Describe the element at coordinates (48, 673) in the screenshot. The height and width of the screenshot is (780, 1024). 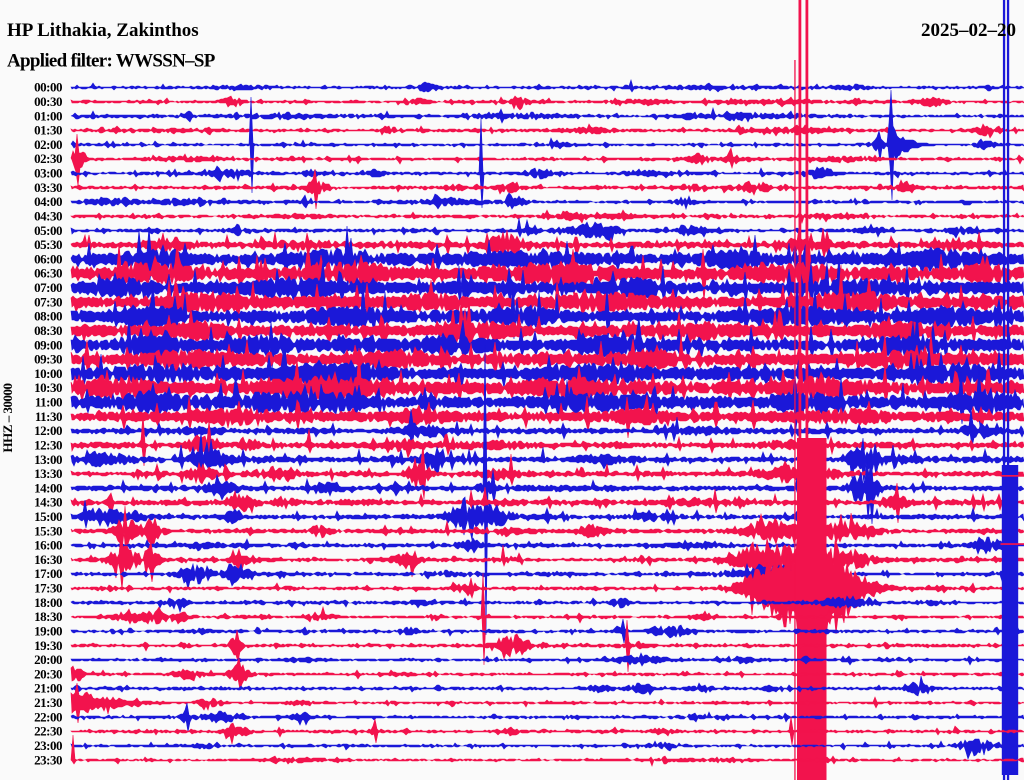
I see `svg-text: 20:30` at that location.